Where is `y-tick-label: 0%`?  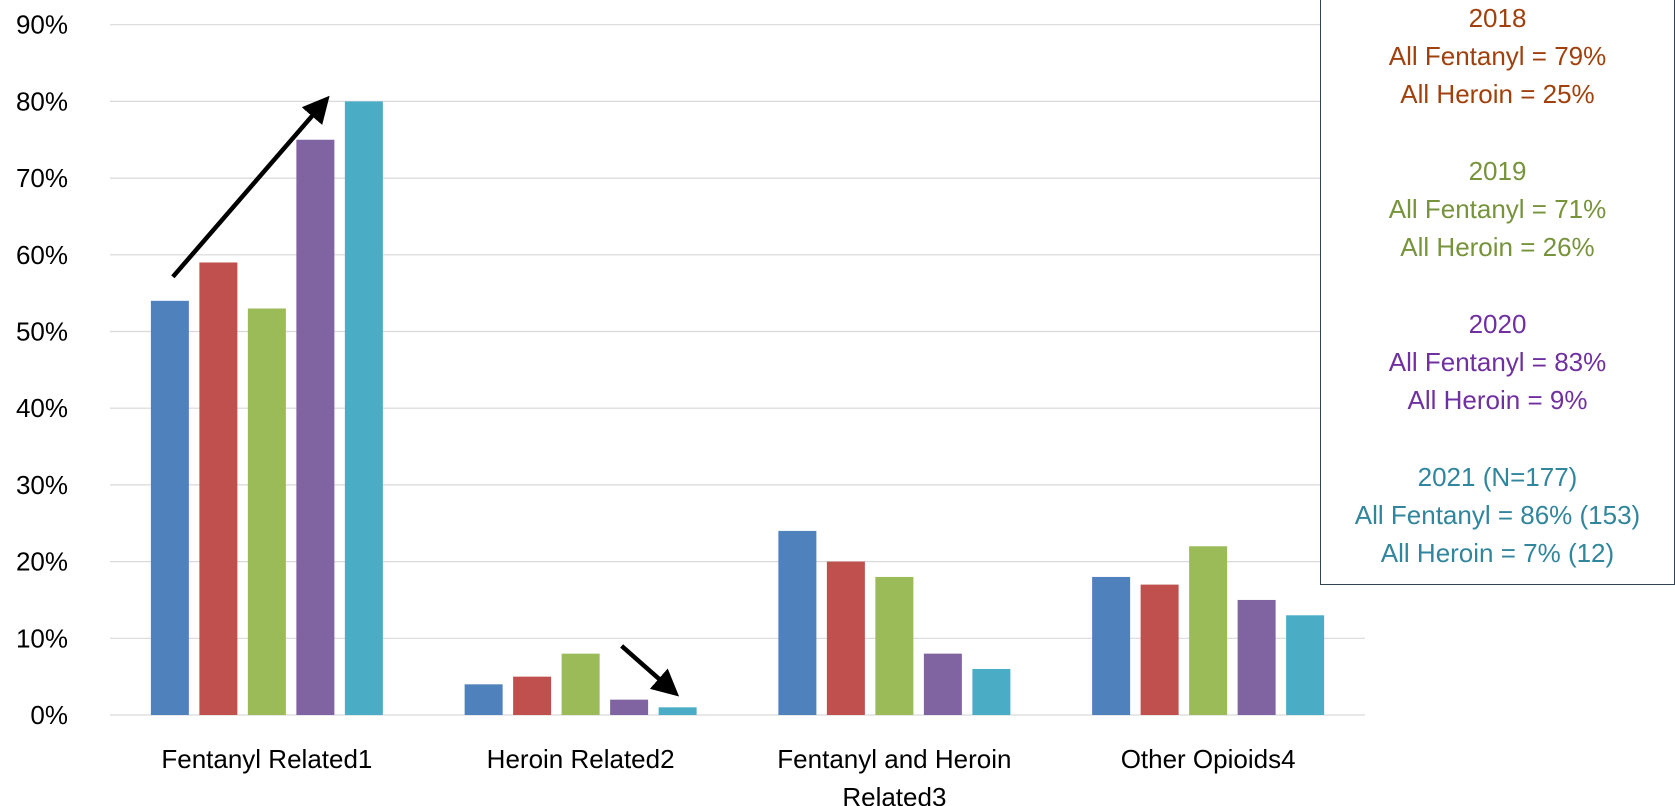
y-tick-label: 0% is located at coordinates (49, 715).